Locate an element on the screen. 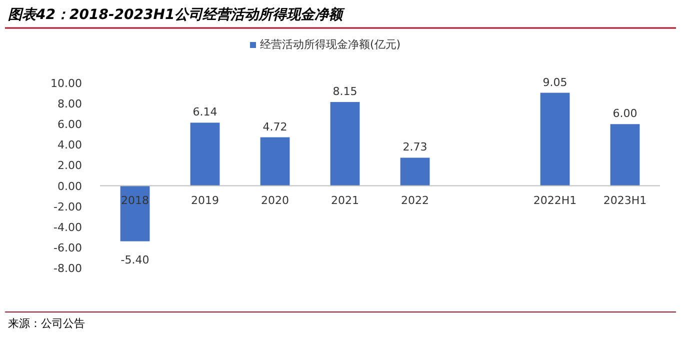 Image resolution: width=681 pixels, height=341 pixels. y-tick-label: 0.00 is located at coordinates (70, 186).